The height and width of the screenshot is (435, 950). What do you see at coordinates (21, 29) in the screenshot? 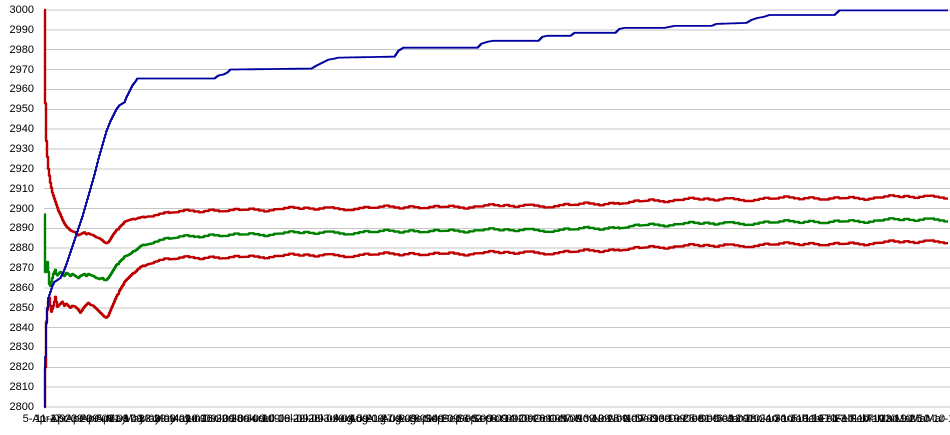
I see `y-axis-tick-label: 2990` at bounding box center [21, 29].